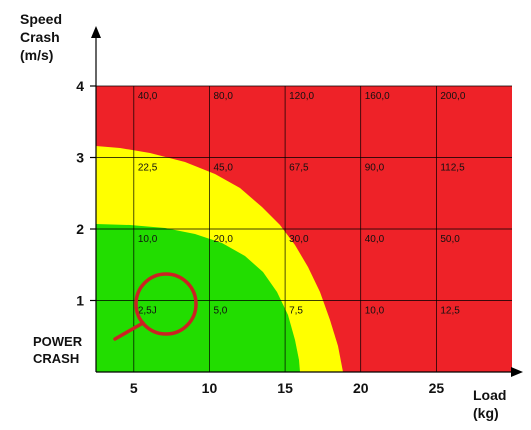 The width and height of the screenshot is (531, 430). Describe the element at coordinates (377, 96) in the screenshot. I see `cell-label: 160,0` at that location.